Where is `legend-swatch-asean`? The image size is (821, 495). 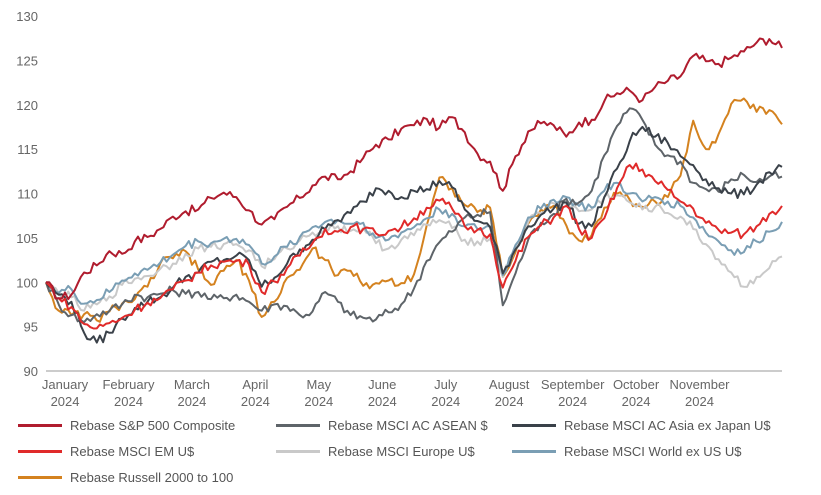
legend-swatch-asean is located at coordinates (298, 425).